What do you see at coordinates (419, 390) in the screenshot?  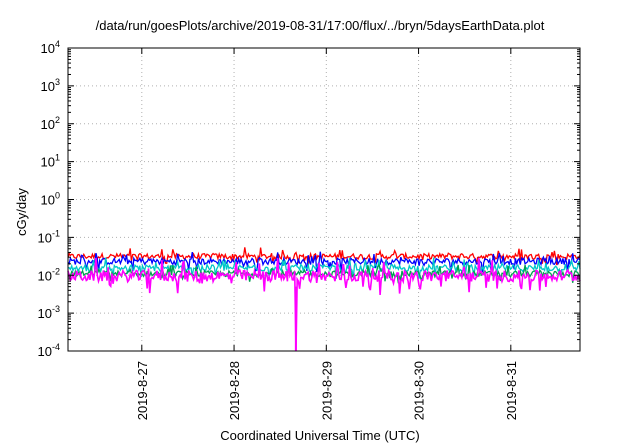 I see `x-tick-label: 2019-8-30` at bounding box center [419, 390].